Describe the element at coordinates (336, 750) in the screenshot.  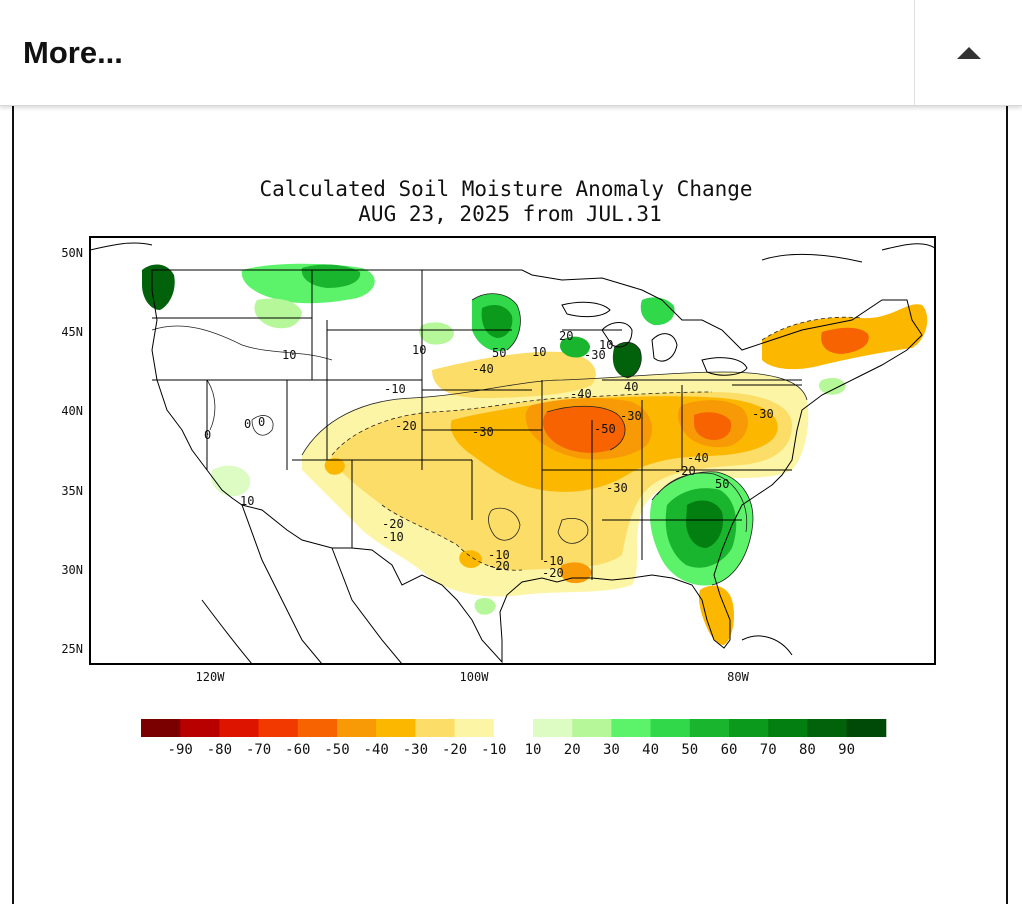
I see `legend-label: -50` at that location.